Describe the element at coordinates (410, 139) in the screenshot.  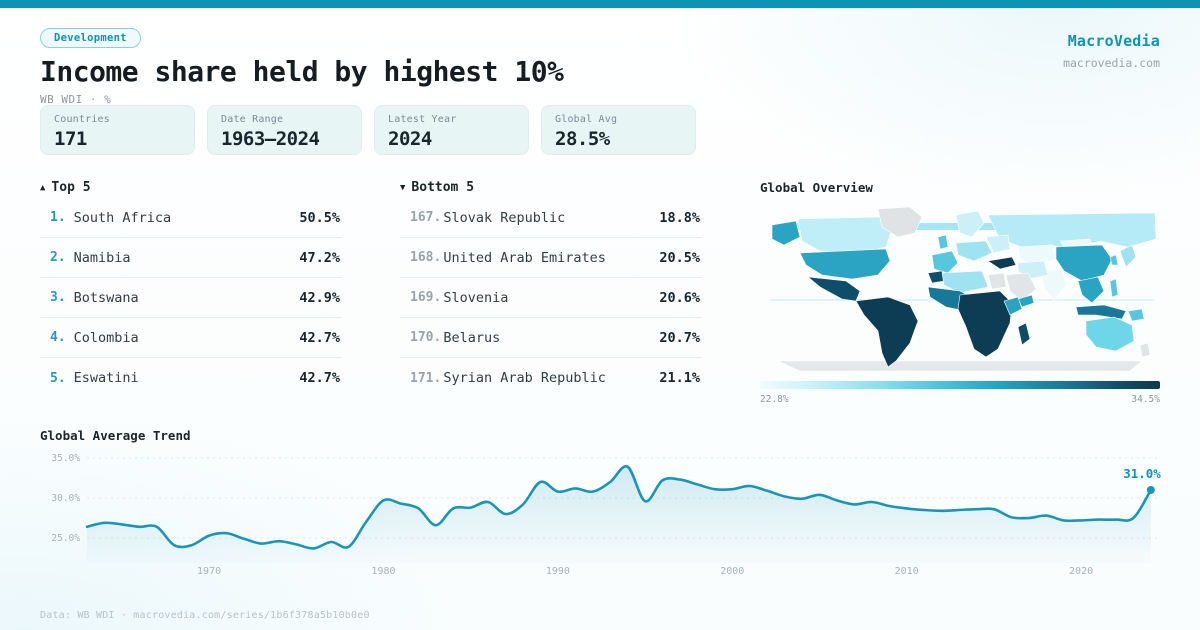
I see `stat-value: 2024` at that location.